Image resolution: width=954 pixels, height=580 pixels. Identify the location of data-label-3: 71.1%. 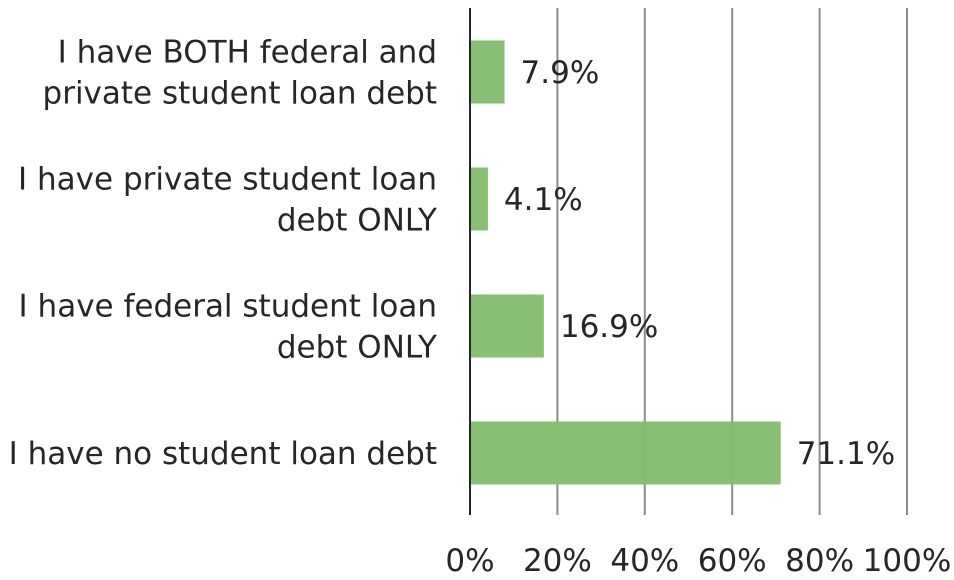
(846, 454).